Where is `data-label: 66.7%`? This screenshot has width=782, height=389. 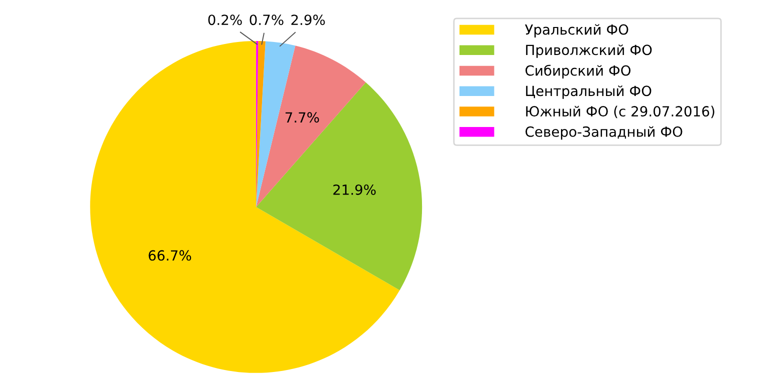 data-label: 66.7% is located at coordinates (170, 255).